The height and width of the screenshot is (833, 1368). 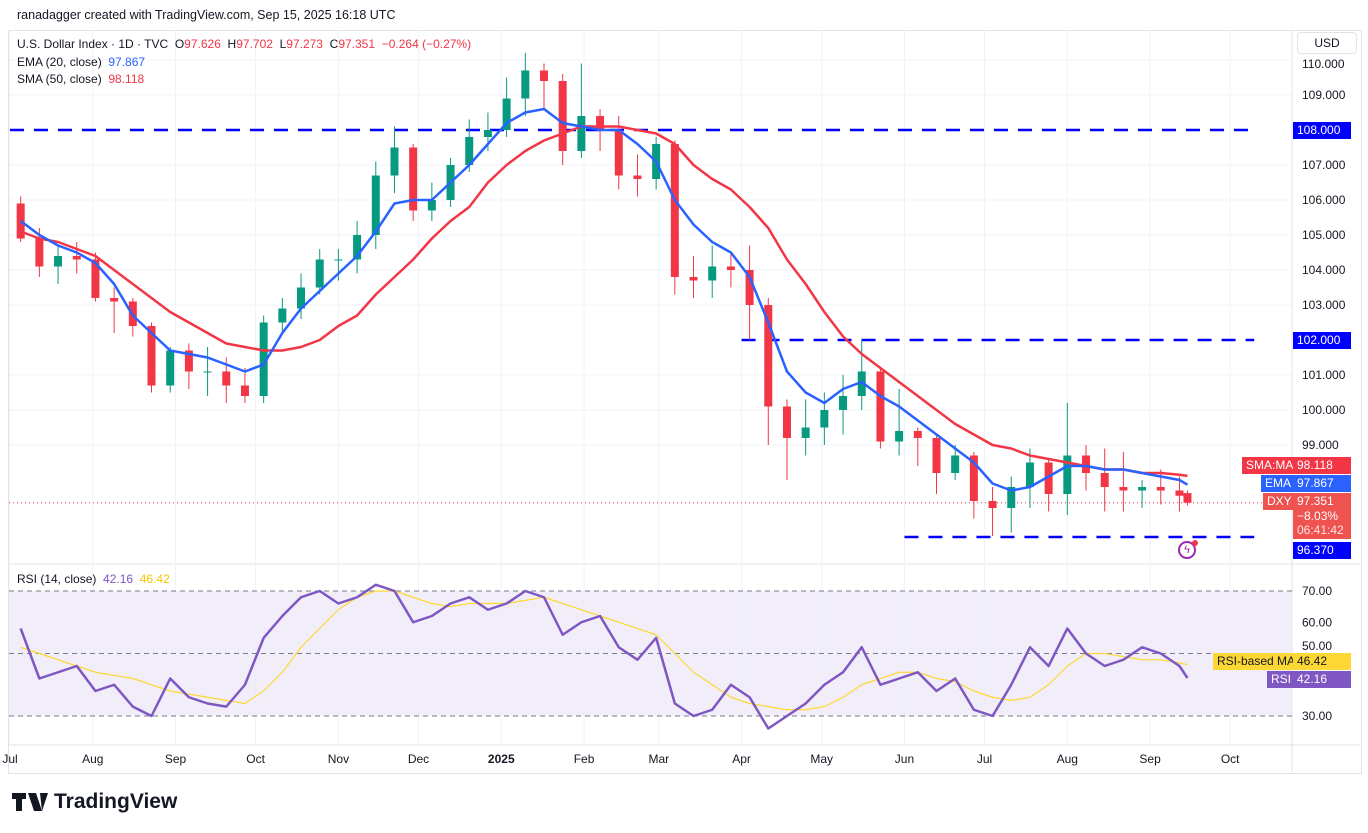 What do you see at coordinates (1324, 375) in the screenshot?
I see `price-tick-label: 101.000` at bounding box center [1324, 375].